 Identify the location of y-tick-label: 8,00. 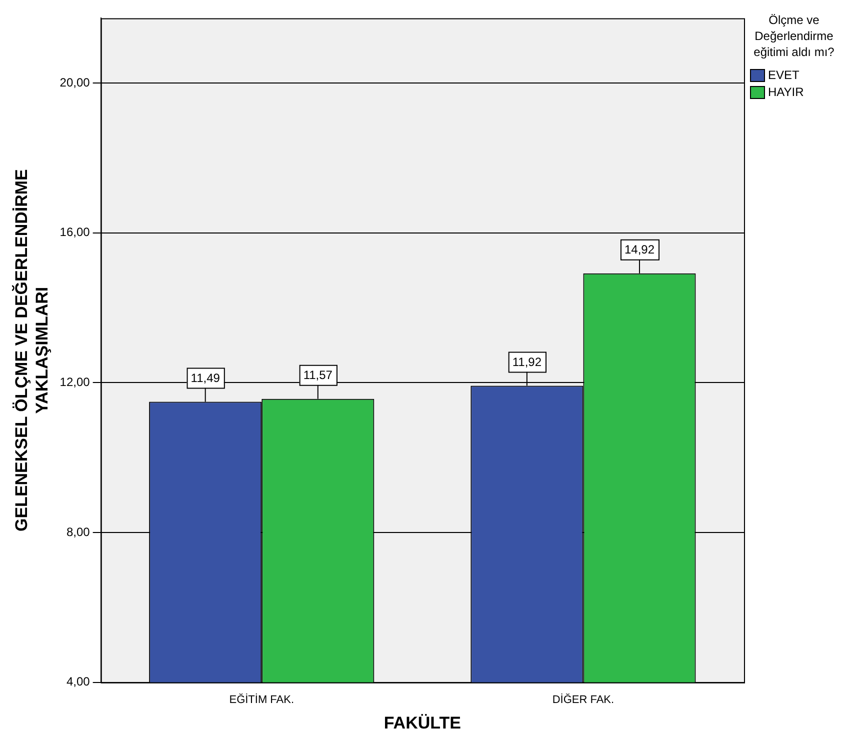
(78, 531).